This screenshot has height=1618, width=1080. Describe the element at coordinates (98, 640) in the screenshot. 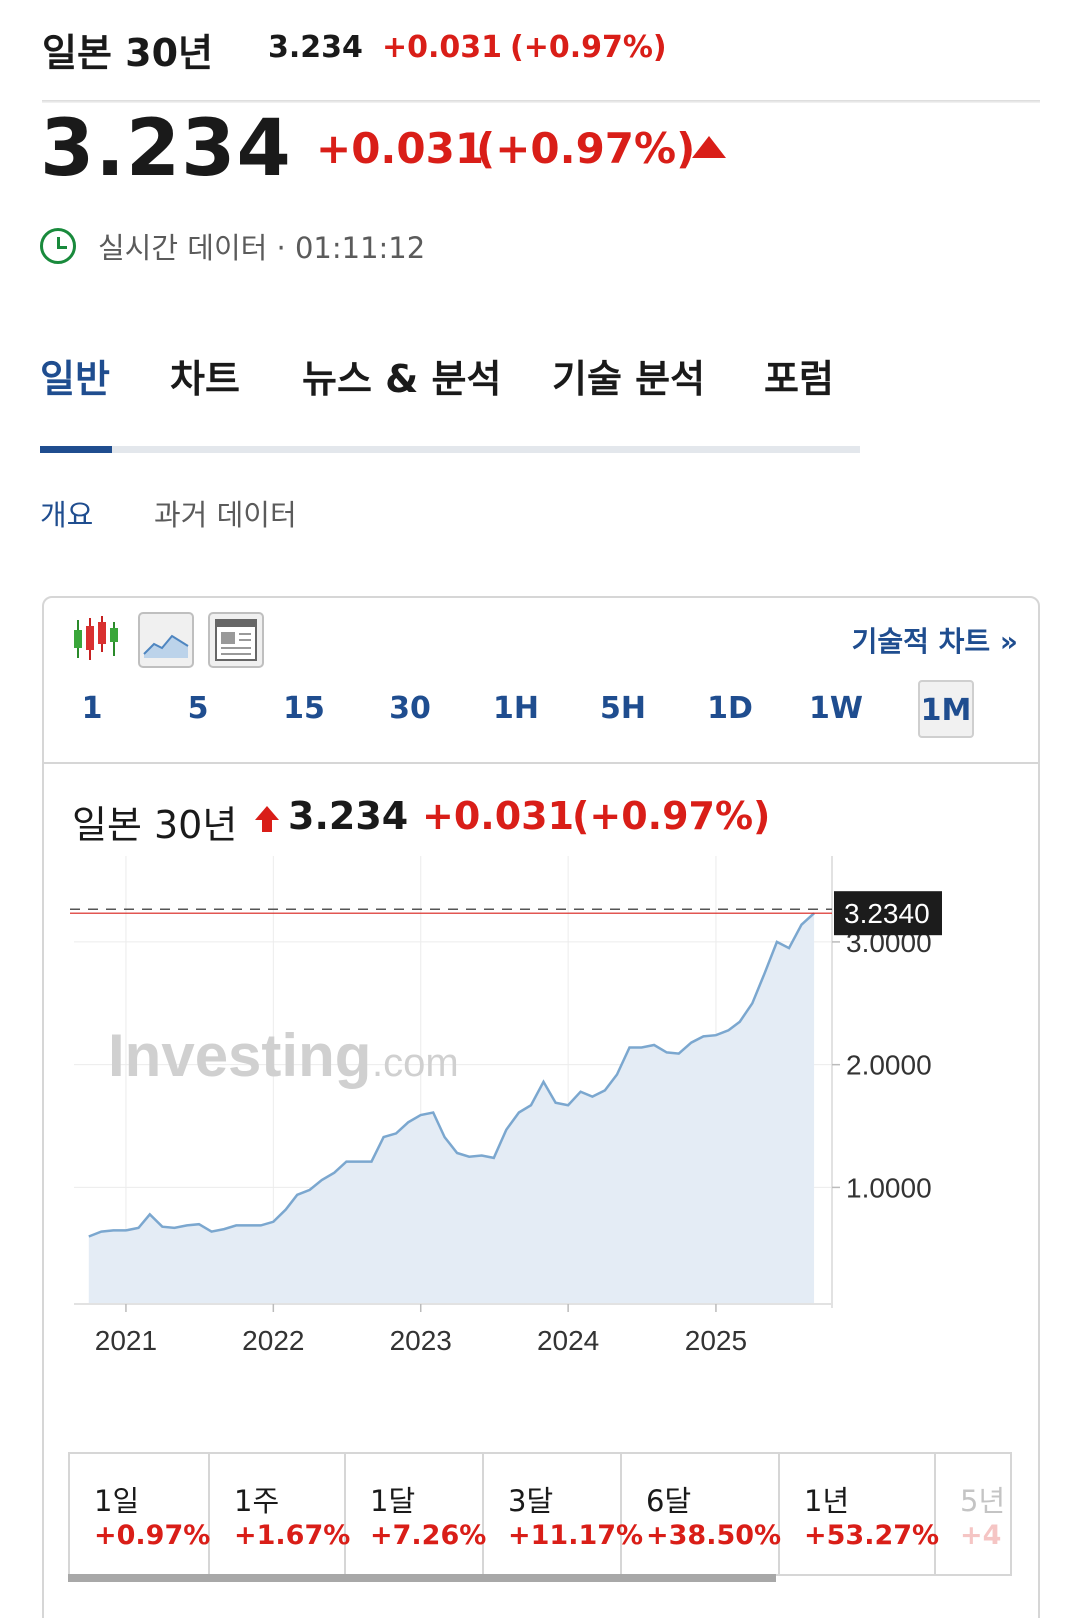

I see `candlestick-icon` at that location.